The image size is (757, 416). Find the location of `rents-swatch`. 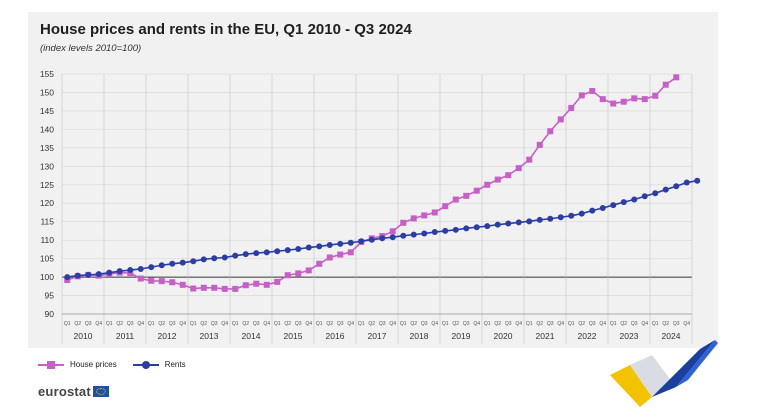

rents-swatch is located at coordinates (145, 364).